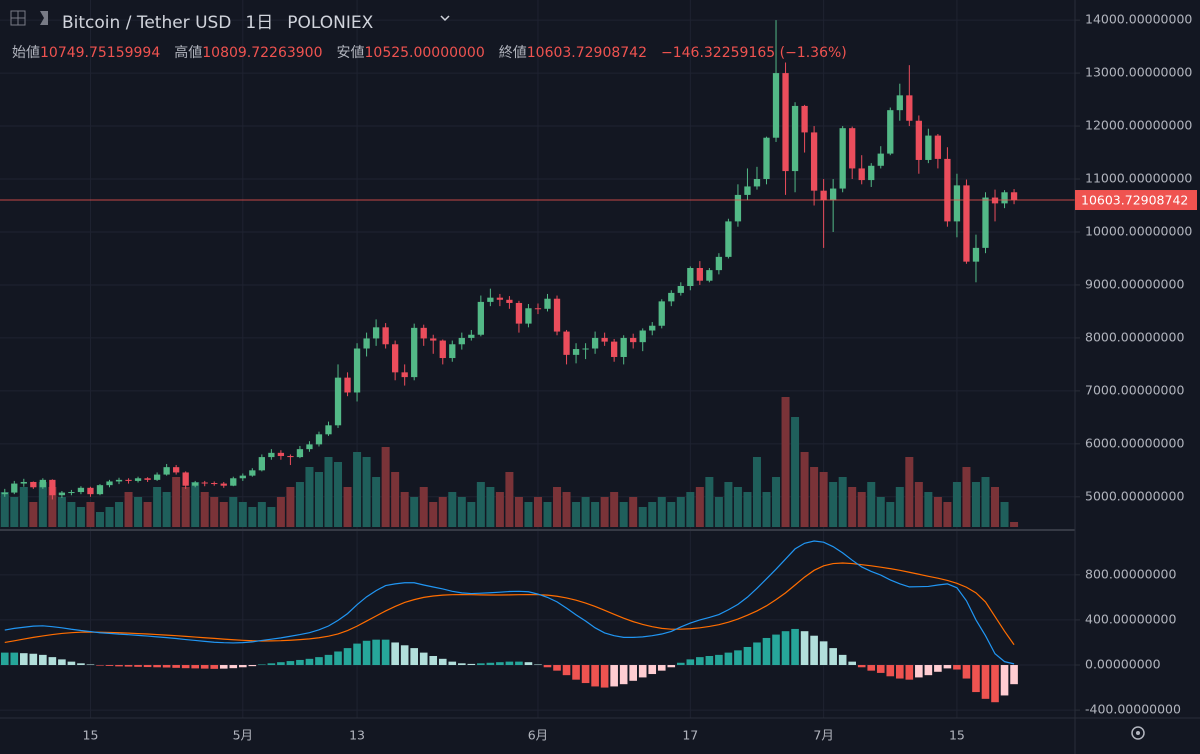  What do you see at coordinates (357, 735) in the screenshot?
I see `x-tick-label: 13` at bounding box center [357, 735].